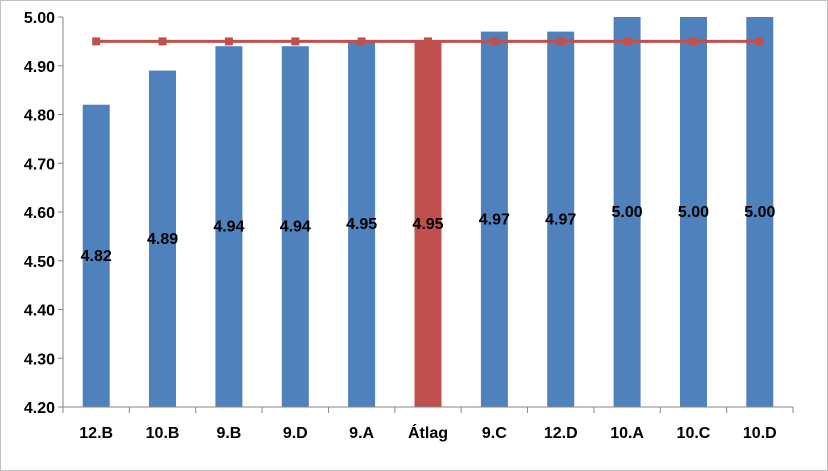  What do you see at coordinates (760, 433) in the screenshot?
I see `x-tick-label-10: 10.D` at bounding box center [760, 433].